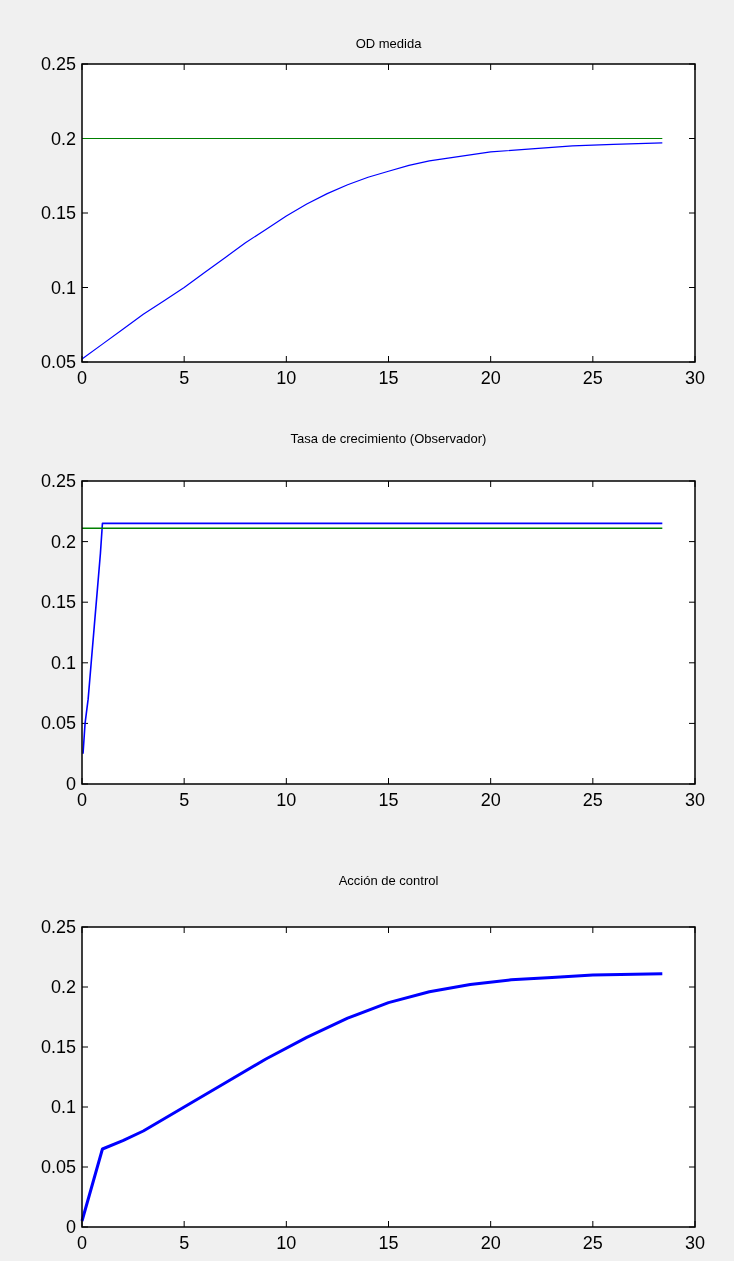 The image size is (734, 1261). I want to click on chart-title: Tasa de crecimiento (Observador), so click(388, 438).